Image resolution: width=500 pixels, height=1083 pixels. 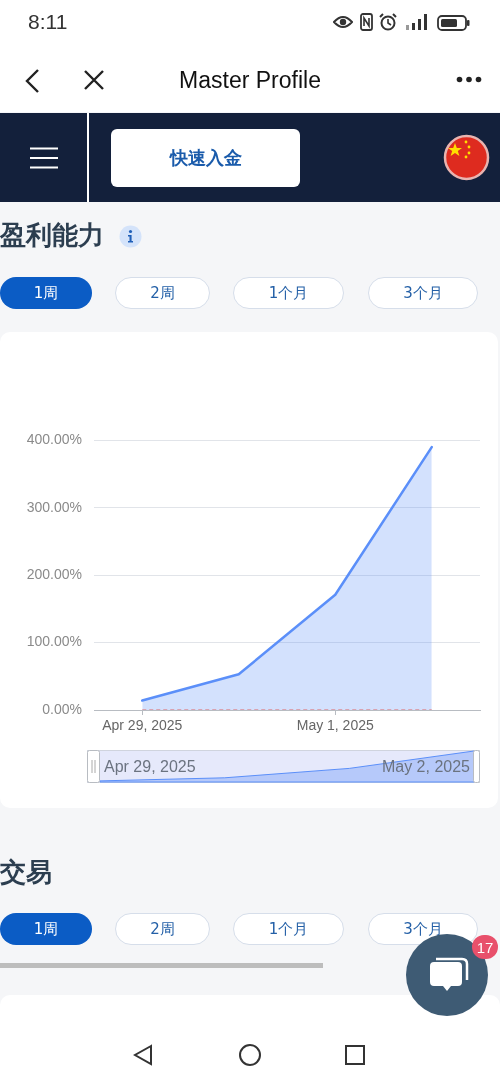 What do you see at coordinates (54, 506) in the screenshot?
I see `y-tick-label: 300.00%` at bounding box center [54, 506].